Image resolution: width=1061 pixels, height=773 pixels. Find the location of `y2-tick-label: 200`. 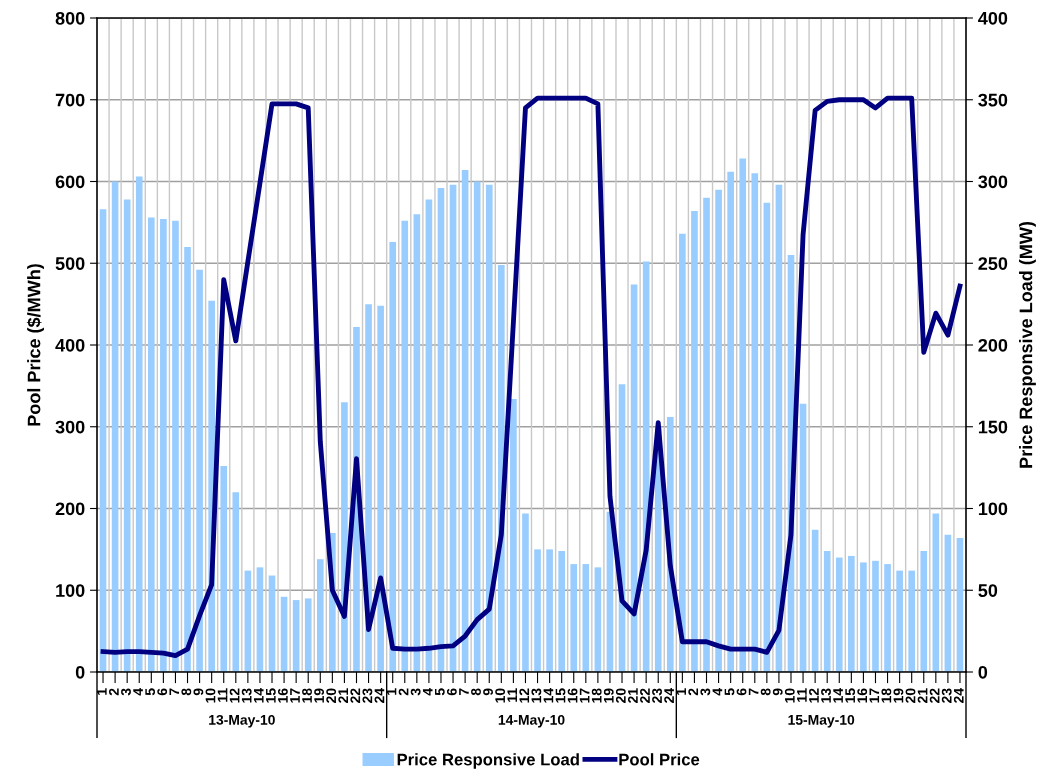

y2-tick-label: 200 is located at coordinates (993, 345).